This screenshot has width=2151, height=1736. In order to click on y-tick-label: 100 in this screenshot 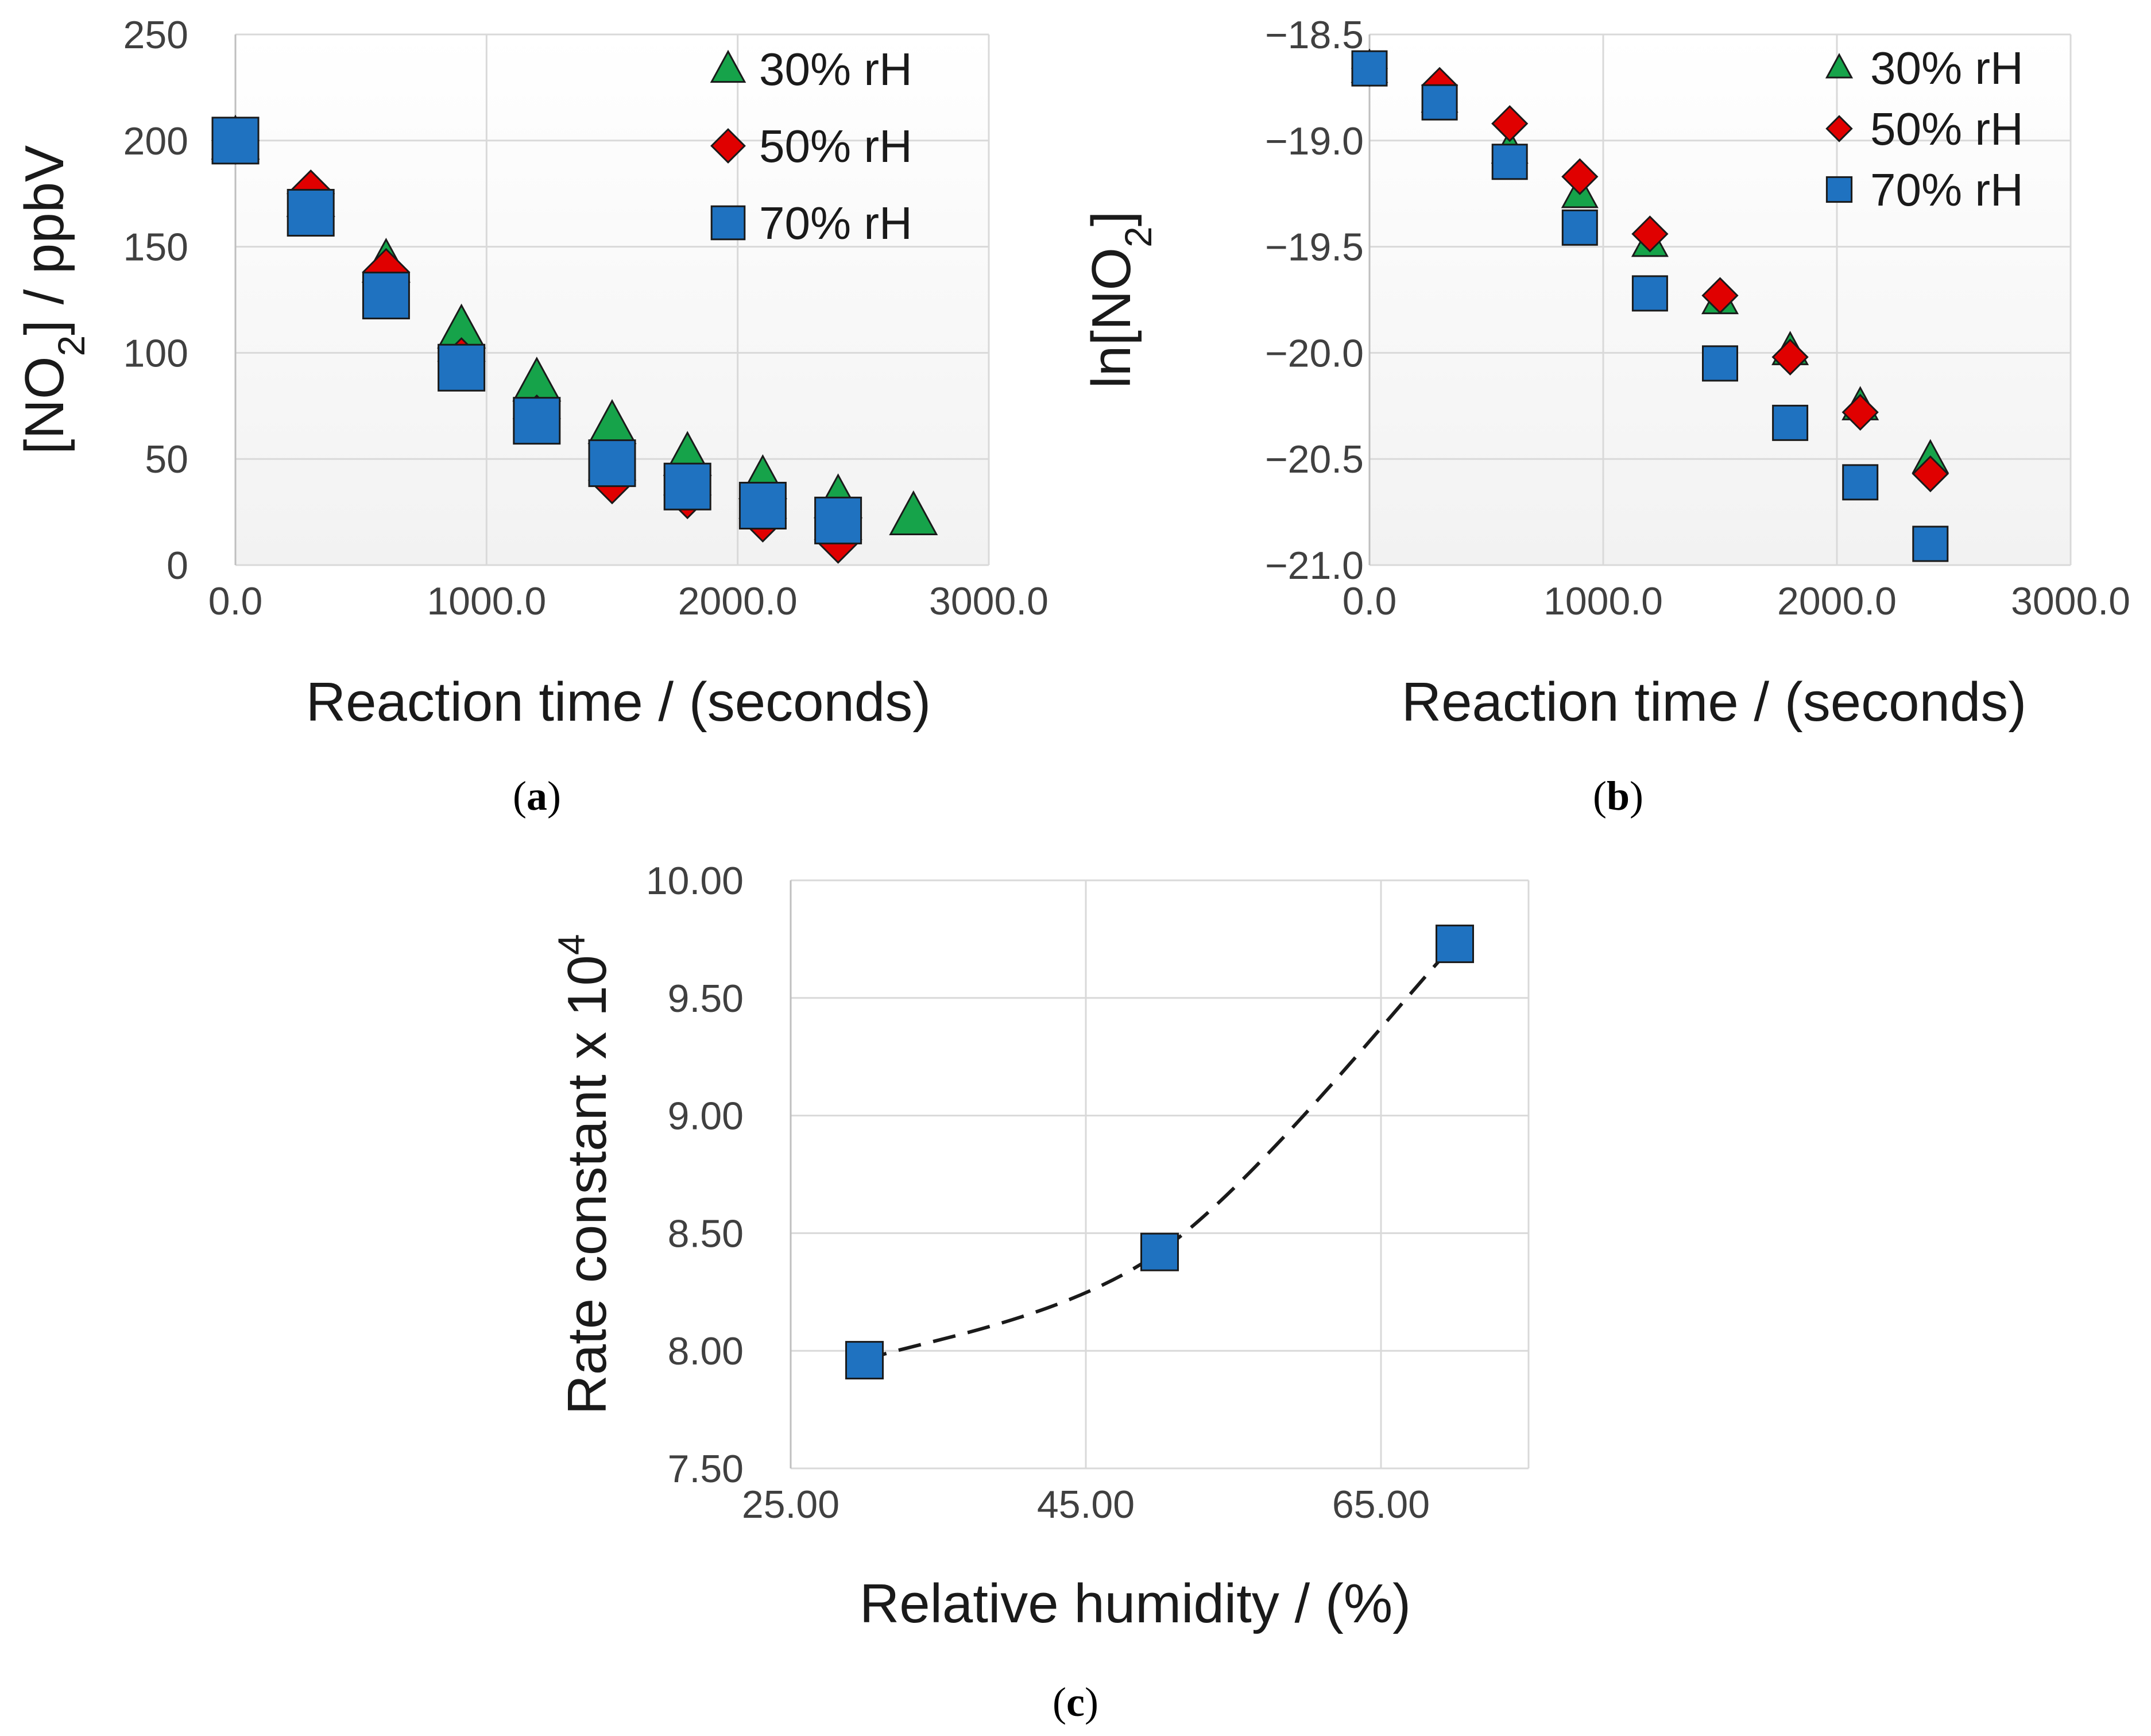, I will do `click(155, 353)`.